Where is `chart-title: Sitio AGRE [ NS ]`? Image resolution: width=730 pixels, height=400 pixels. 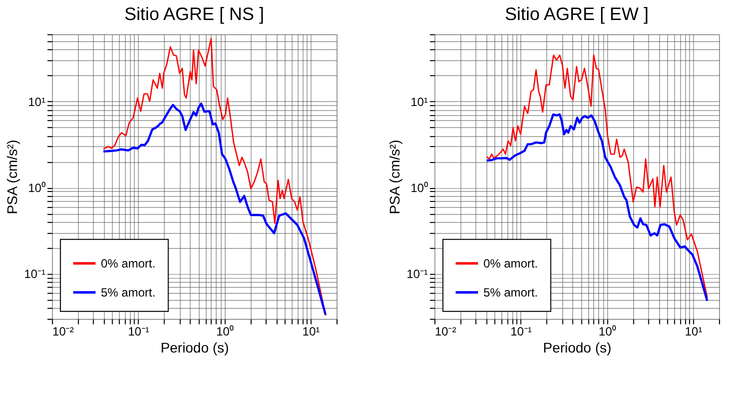 chart-title: Sitio AGRE [ NS ] is located at coordinates (194, 14).